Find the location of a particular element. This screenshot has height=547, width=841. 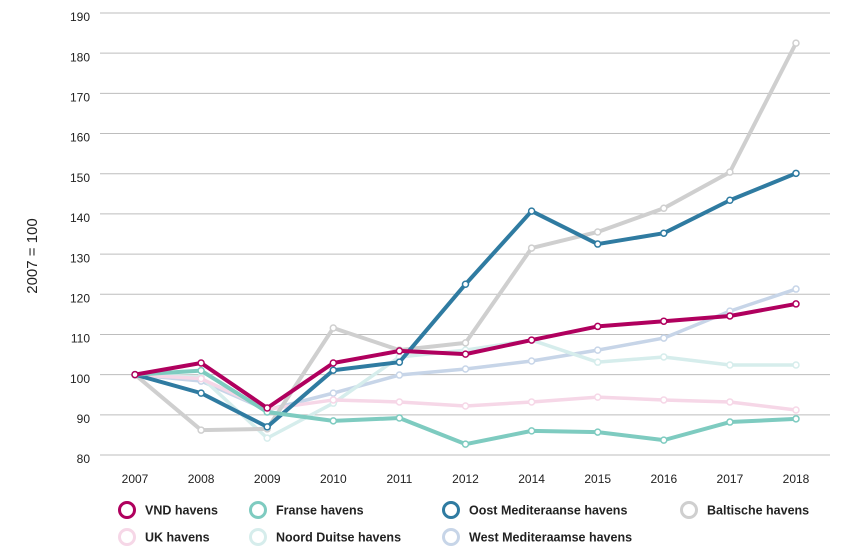

x-tick-label: 2014 is located at coordinates (531, 479).